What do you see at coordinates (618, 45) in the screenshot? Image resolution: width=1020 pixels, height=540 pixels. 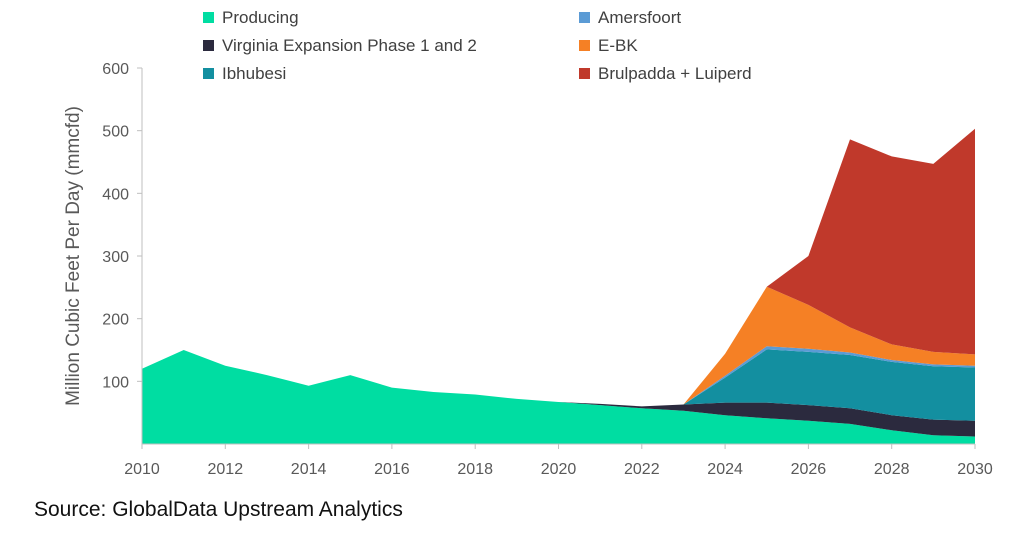 I see `legend-label: E-BK` at bounding box center [618, 45].